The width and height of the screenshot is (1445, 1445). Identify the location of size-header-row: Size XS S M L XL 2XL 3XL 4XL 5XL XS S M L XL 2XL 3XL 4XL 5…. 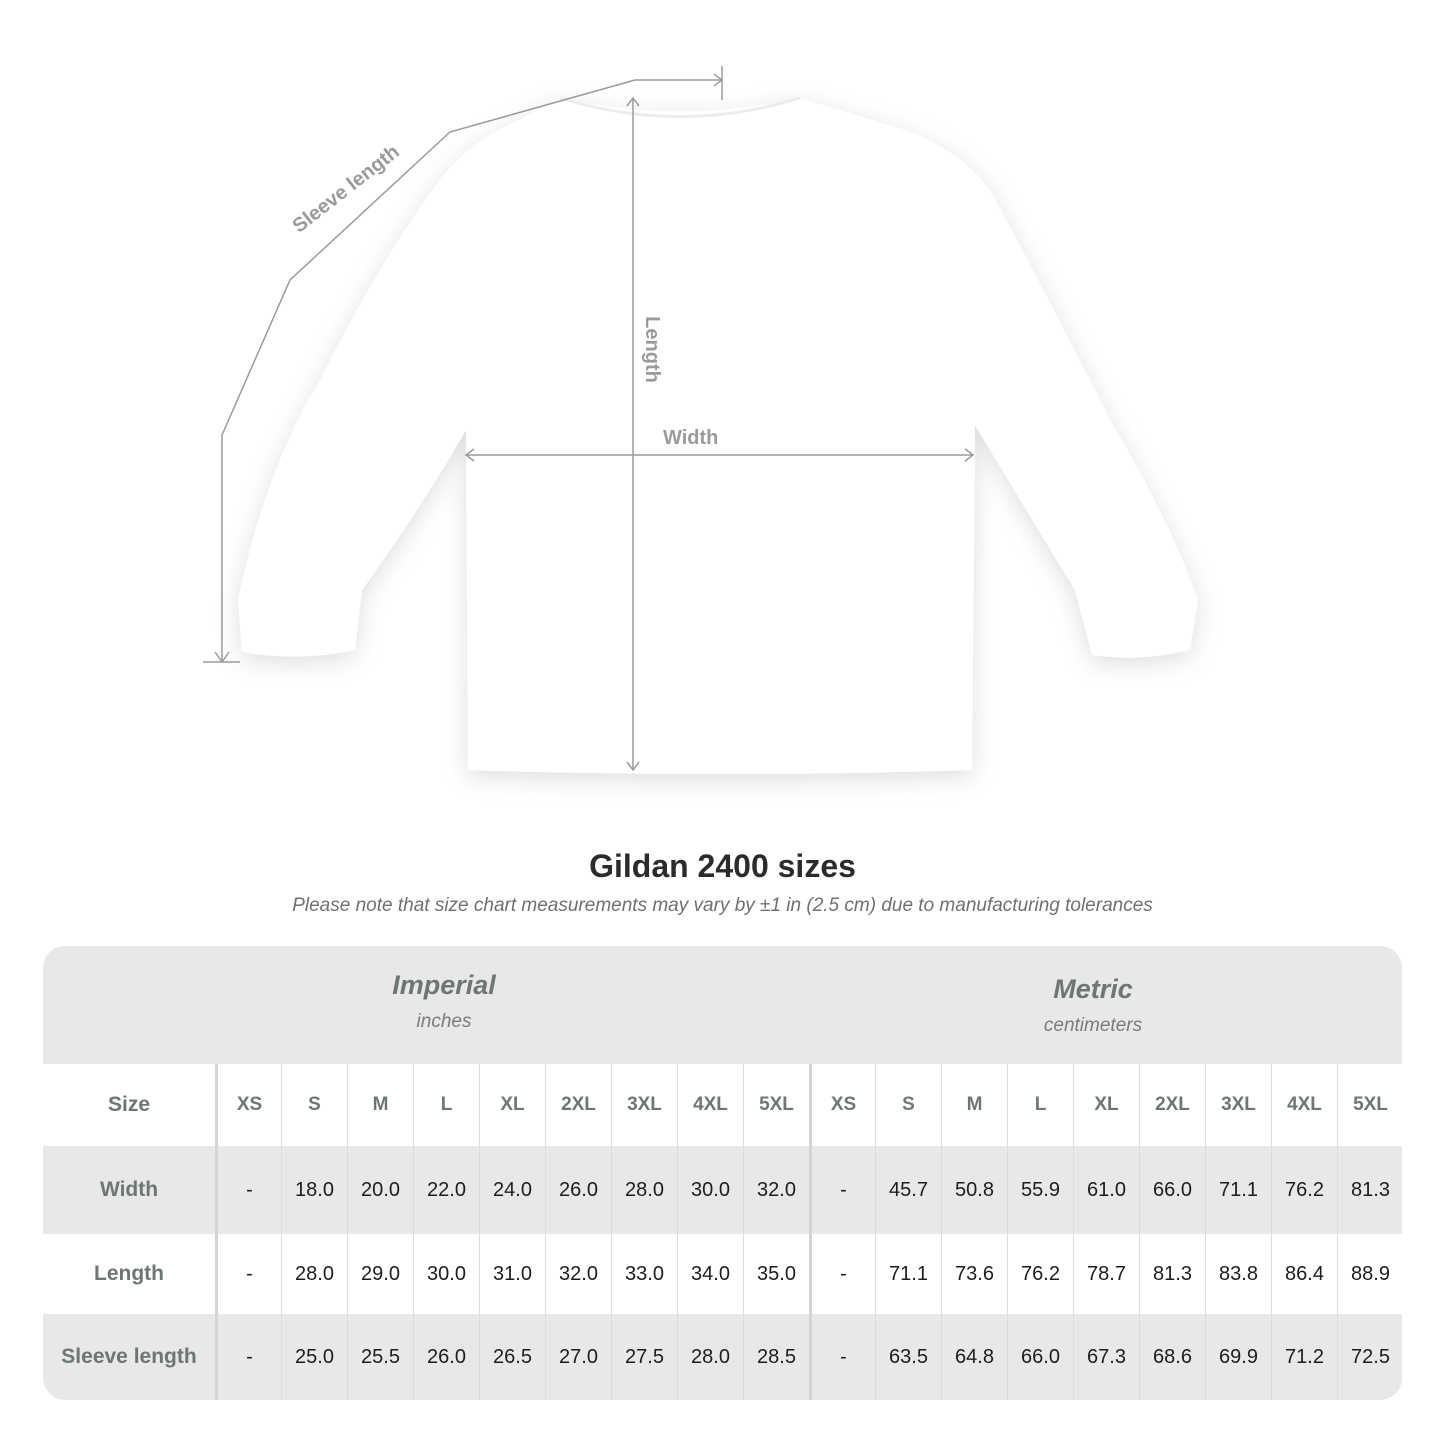
(722, 1105).